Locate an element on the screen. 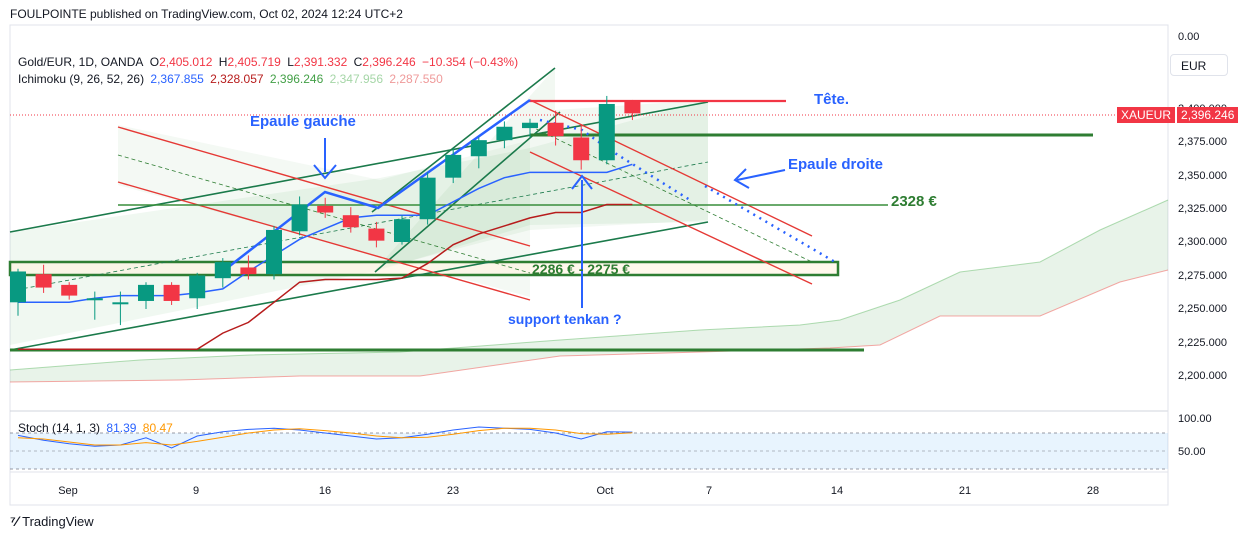 This screenshot has height=539, width=1246. y-tick-label: 2,250.000 is located at coordinates (1202, 309).